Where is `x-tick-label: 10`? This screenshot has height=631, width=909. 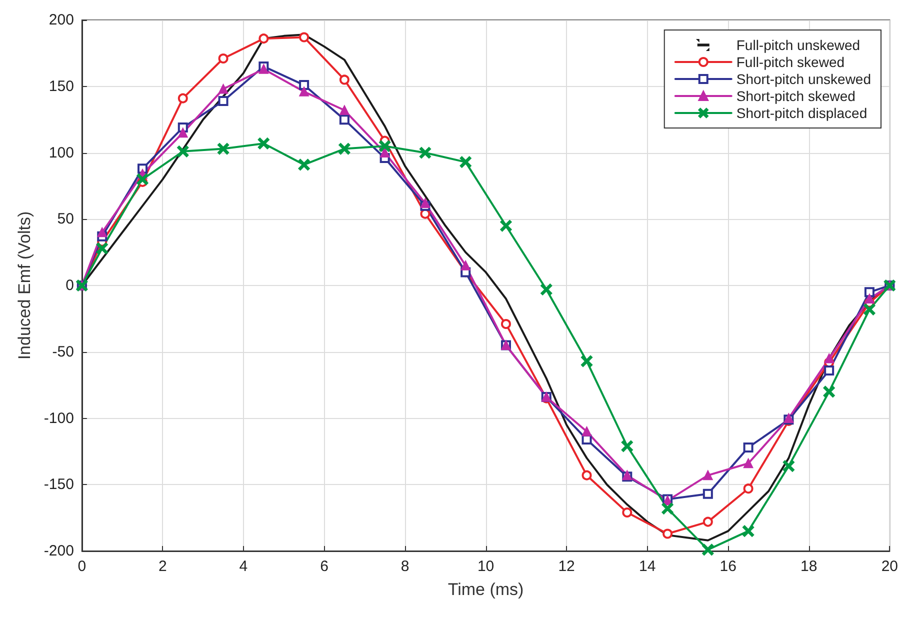 x-tick-label: 10 is located at coordinates (485, 566).